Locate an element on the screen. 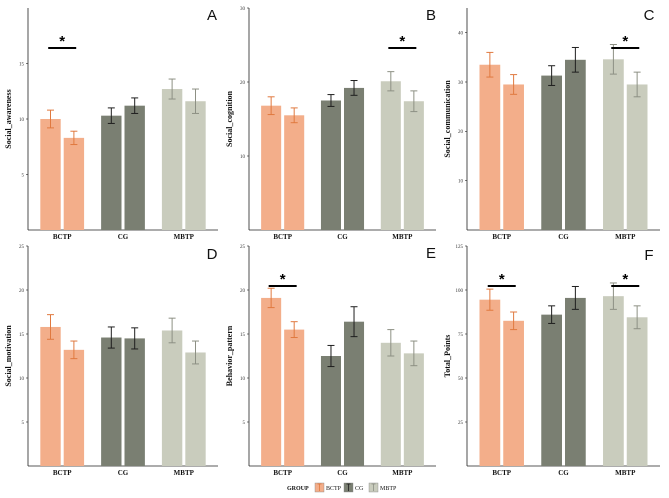 The width and height of the screenshot is (669, 498). y-tick-label: 100 is located at coordinates (460, 291).